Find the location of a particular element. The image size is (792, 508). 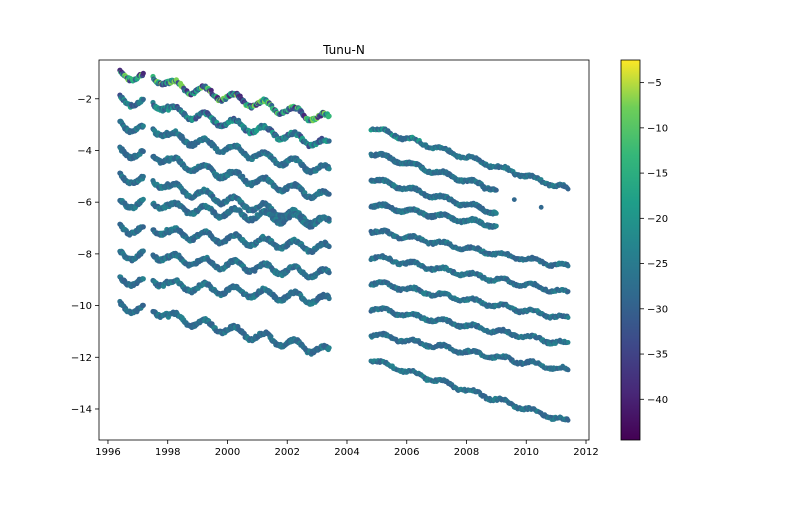

x-tick-label: 2002 is located at coordinates (287, 452).